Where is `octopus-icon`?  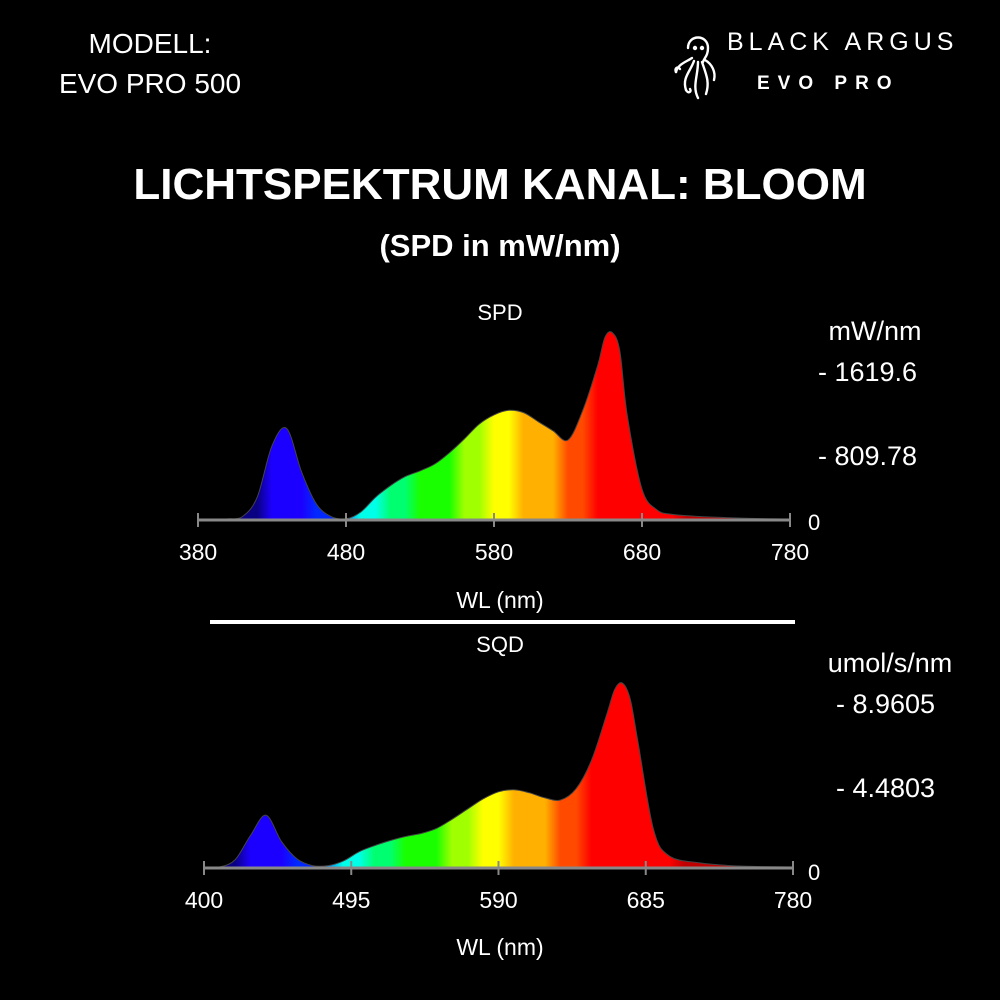
octopus-icon is located at coordinates (695, 68).